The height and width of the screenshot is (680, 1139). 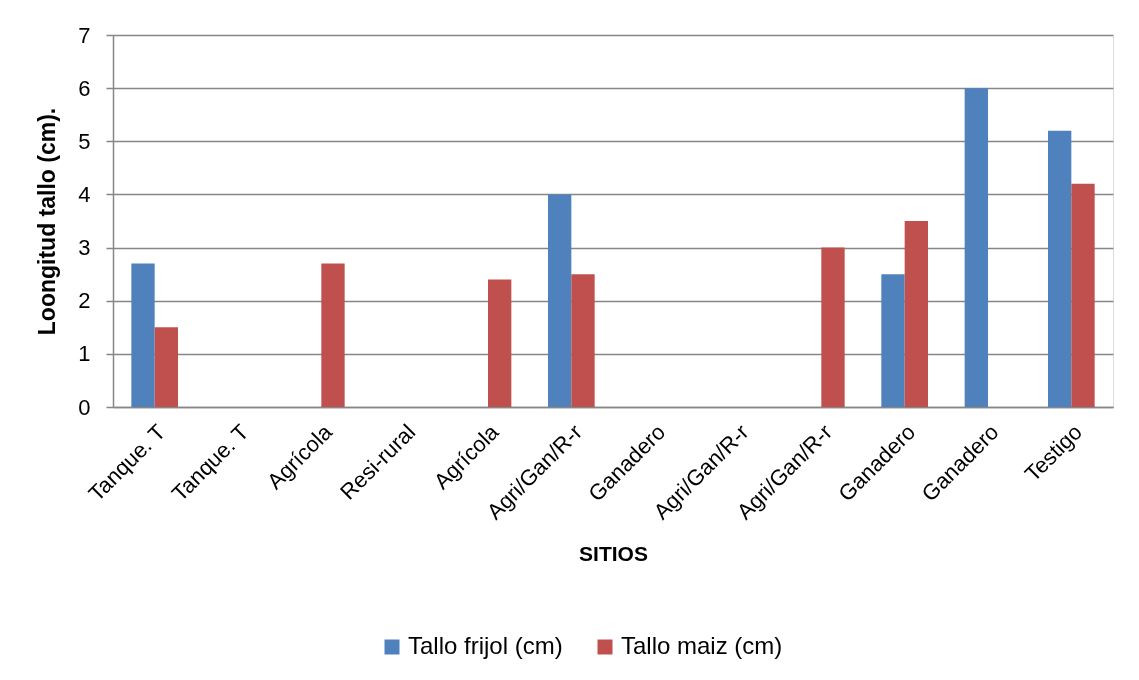 What do you see at coordinates (84, 35) in the screenshot?
I see `y-tick-label: 7` at bounding box center [84, 35].